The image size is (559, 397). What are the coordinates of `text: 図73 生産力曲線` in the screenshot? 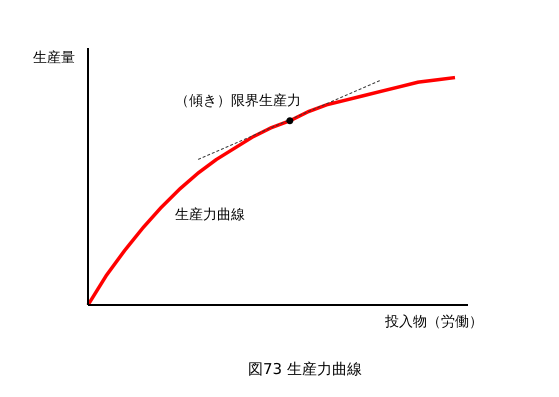 It's located at (305, 369).